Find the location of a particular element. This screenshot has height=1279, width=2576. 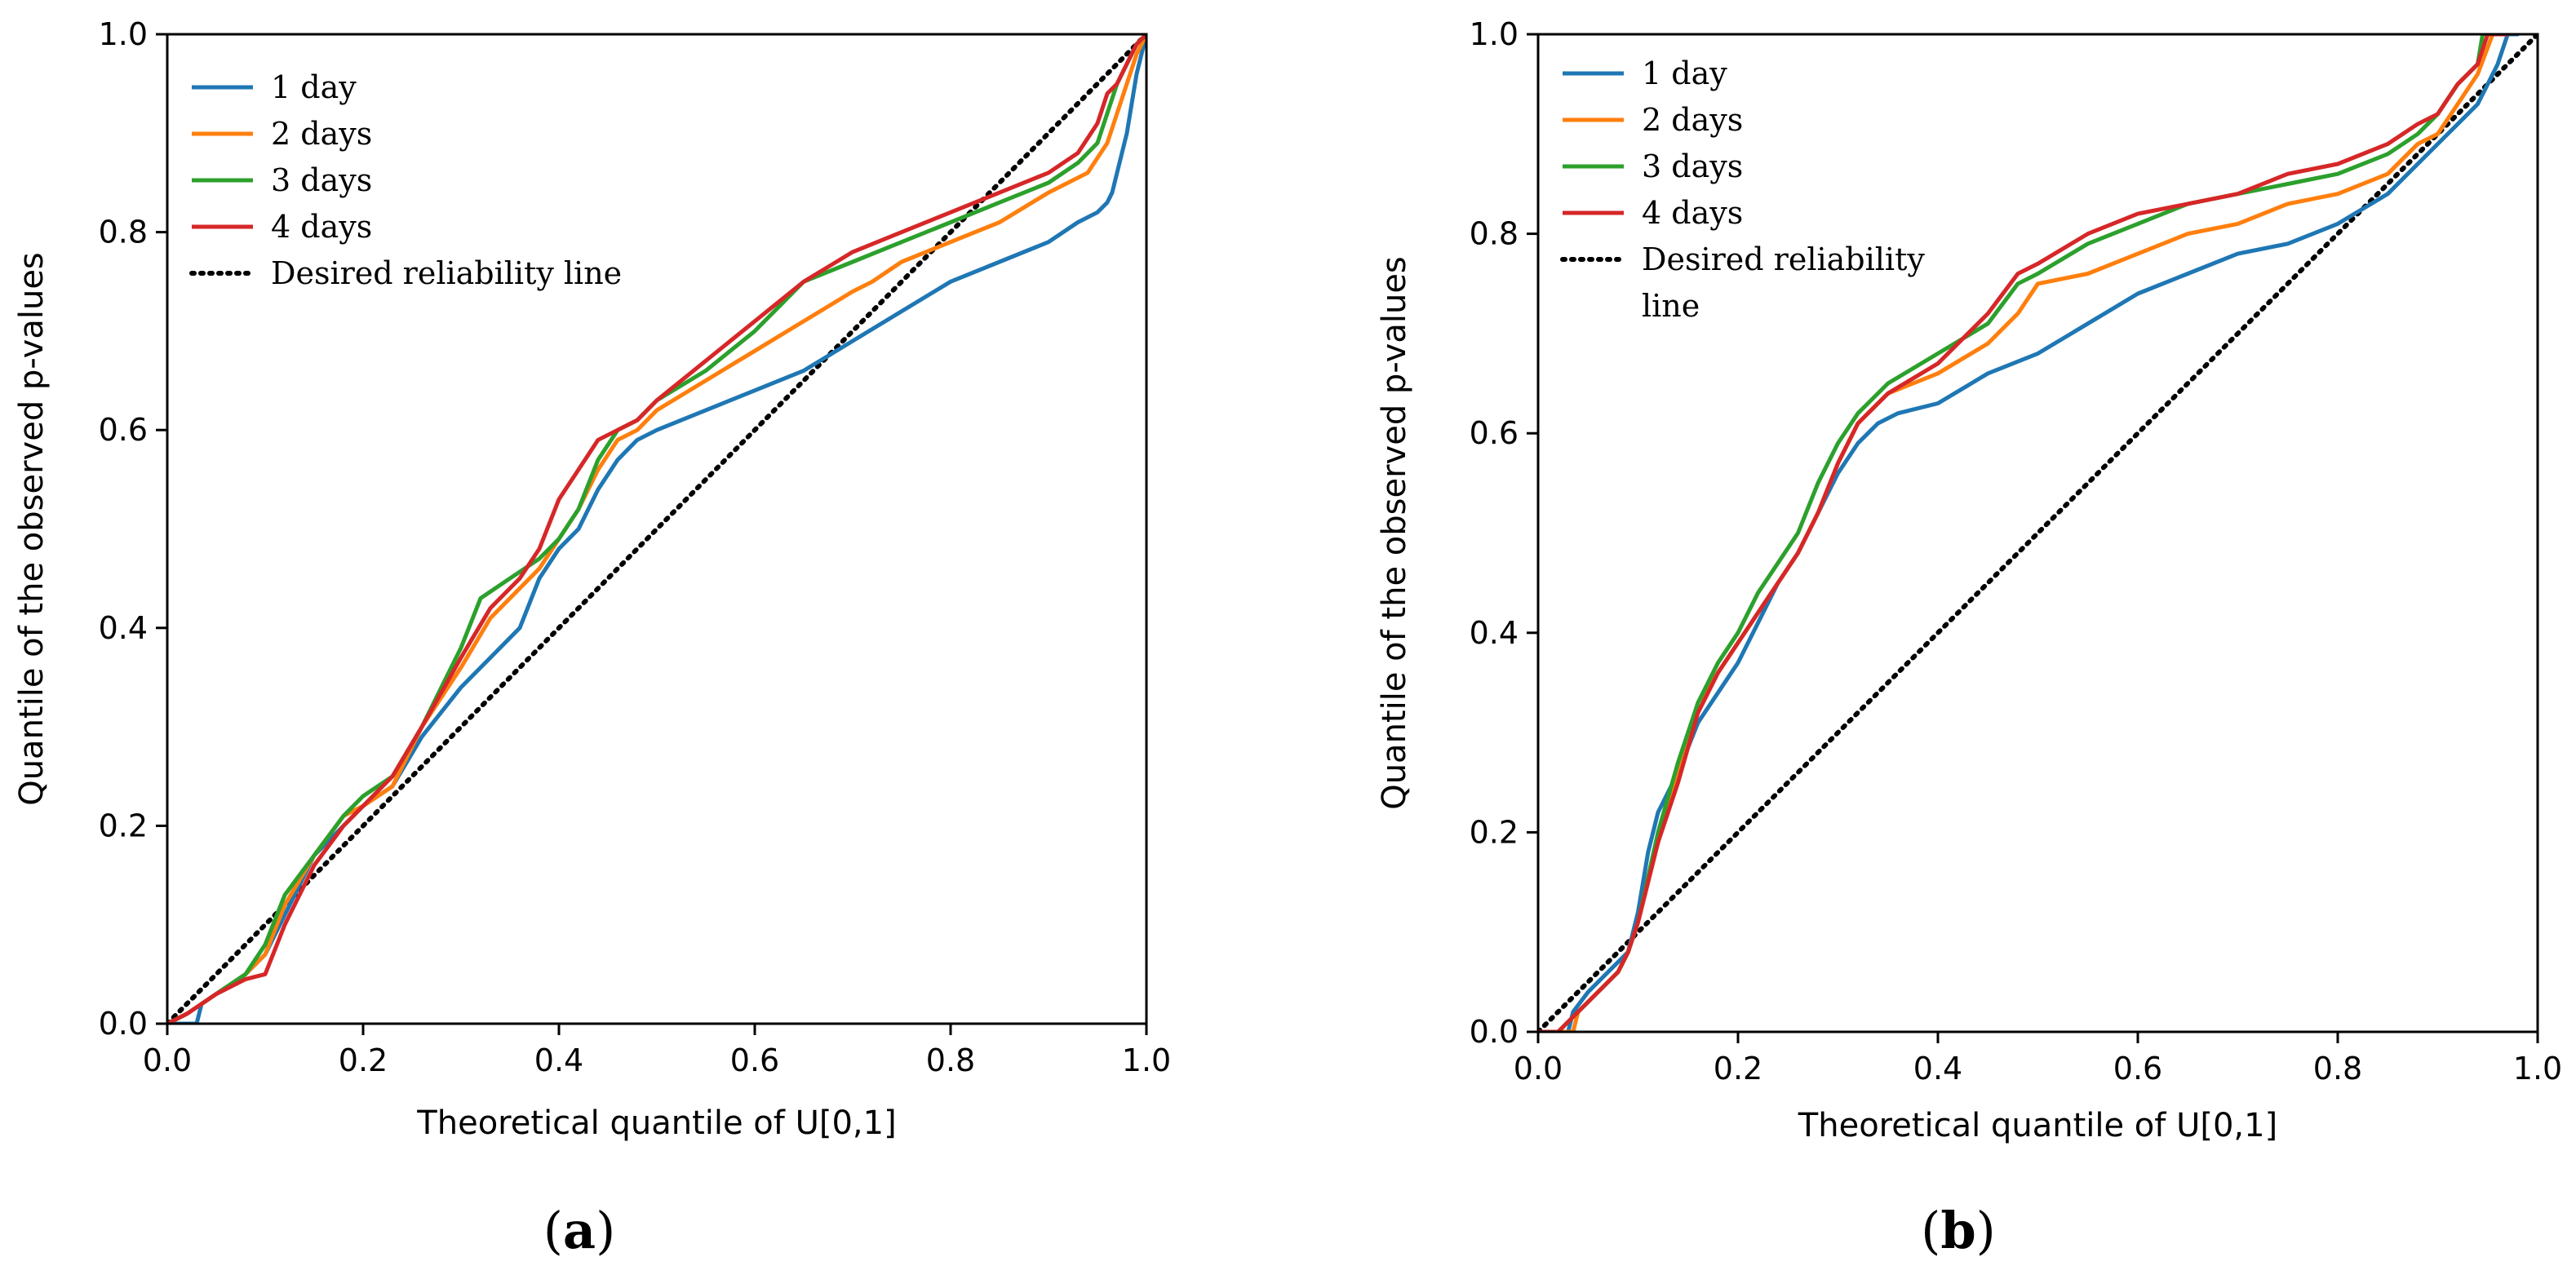

panel-a-legend-label-3: 3 days is located at coordinates (321, 180).